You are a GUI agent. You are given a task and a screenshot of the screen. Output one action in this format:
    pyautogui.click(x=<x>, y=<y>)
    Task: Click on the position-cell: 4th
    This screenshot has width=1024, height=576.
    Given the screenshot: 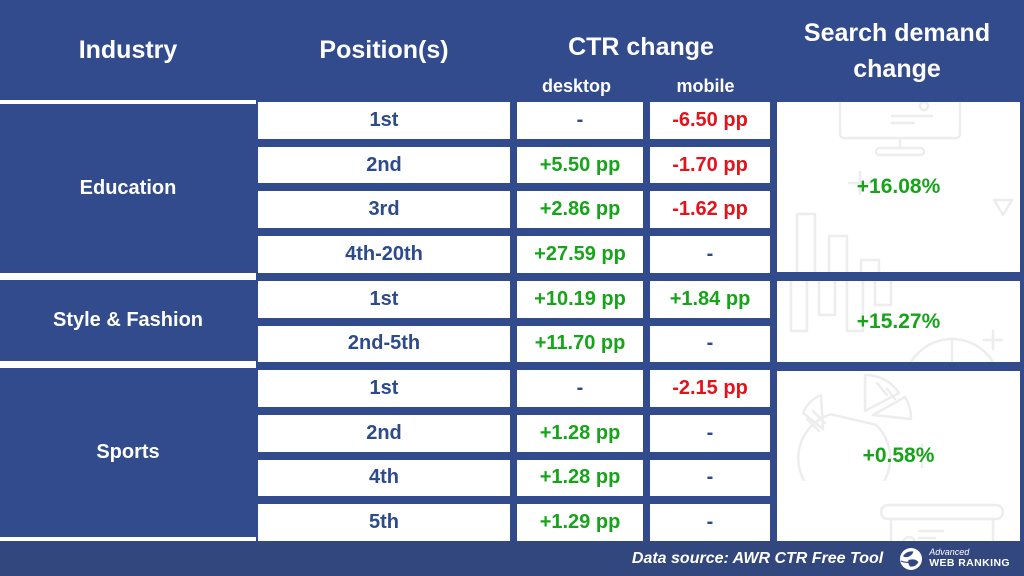 What is the action you would take?
    pyautogui.click(x=384, y=478)
    